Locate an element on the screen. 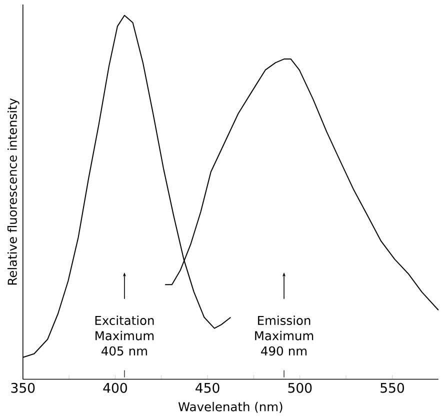  annotation: Emission Maximum 490 nm is located at coordinates (284, 335).